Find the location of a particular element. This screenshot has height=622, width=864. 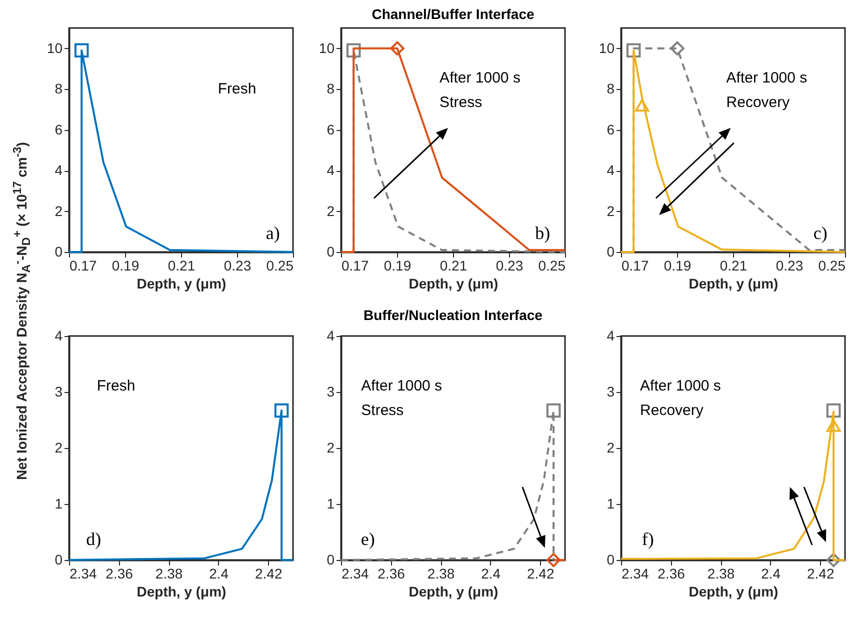

annotation: d) is located at coordinates (94, 538).